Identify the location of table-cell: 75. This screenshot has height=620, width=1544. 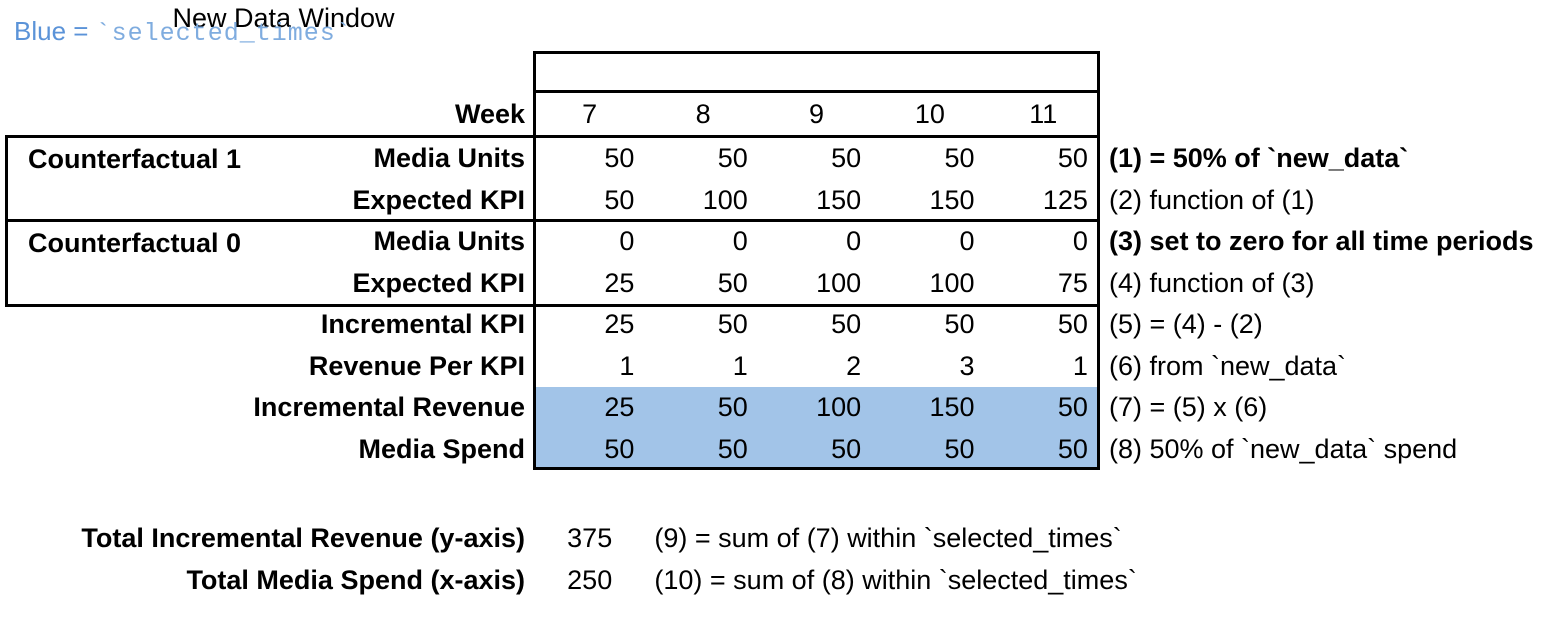
(1072, 282).